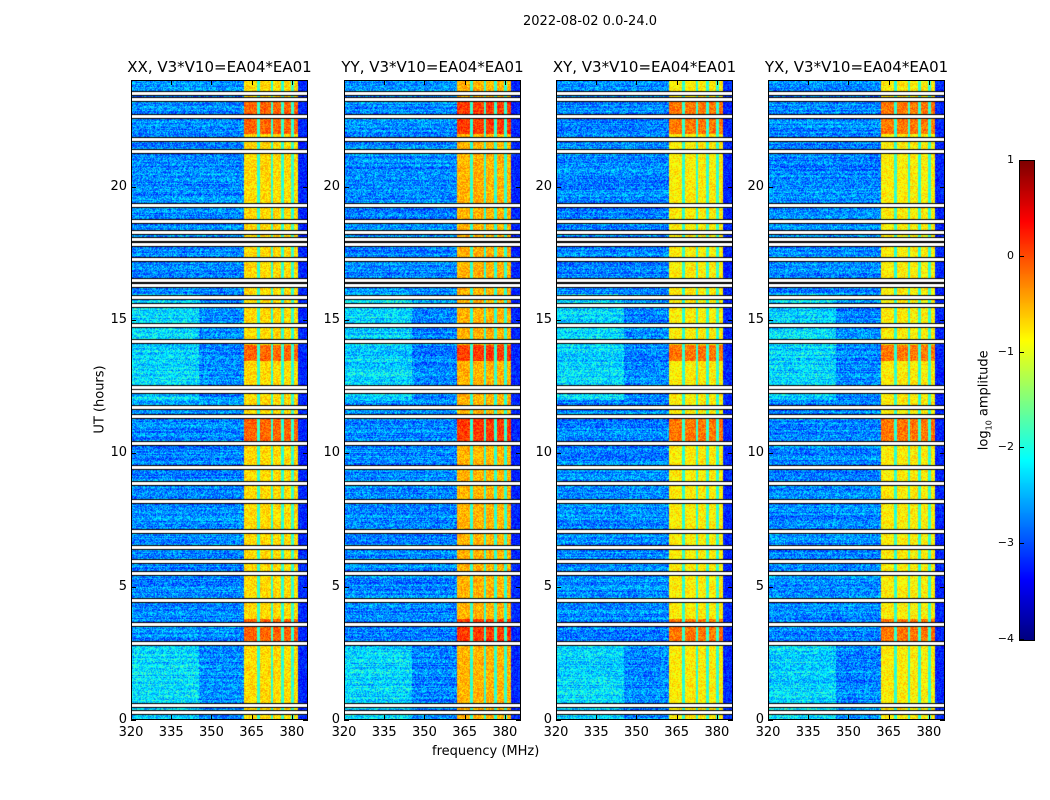 This screenshot has height=800, width=1050. Describe the element at coordinates (1005, 351) in the screenshot. I see `colorbar-tick-label: −1` at that location.